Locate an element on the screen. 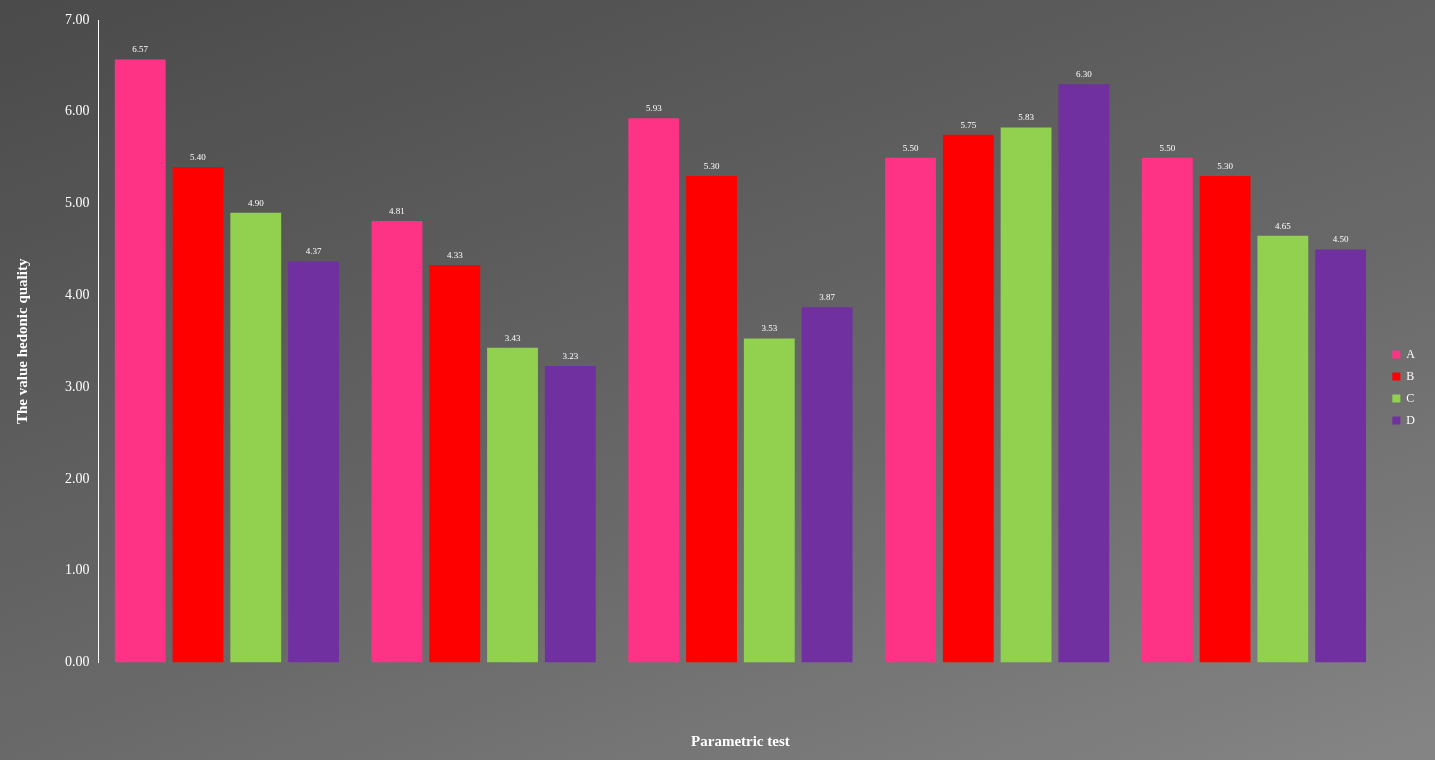 This screenshot has height=760, width=1435. data-label: 5.75 is located at coordinates (968, 124).